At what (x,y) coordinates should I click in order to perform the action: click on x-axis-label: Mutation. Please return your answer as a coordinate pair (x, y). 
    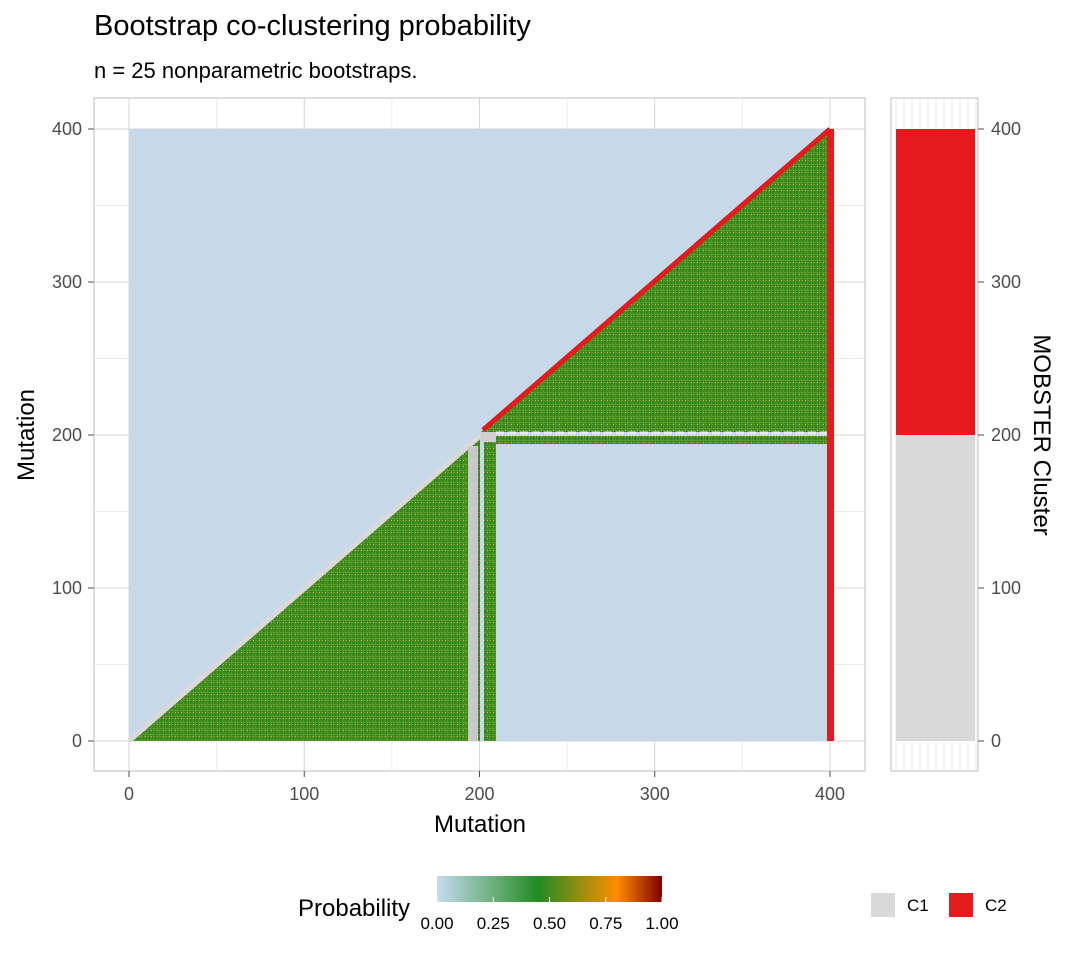
    Looking at the image, I should click on (480, 824).